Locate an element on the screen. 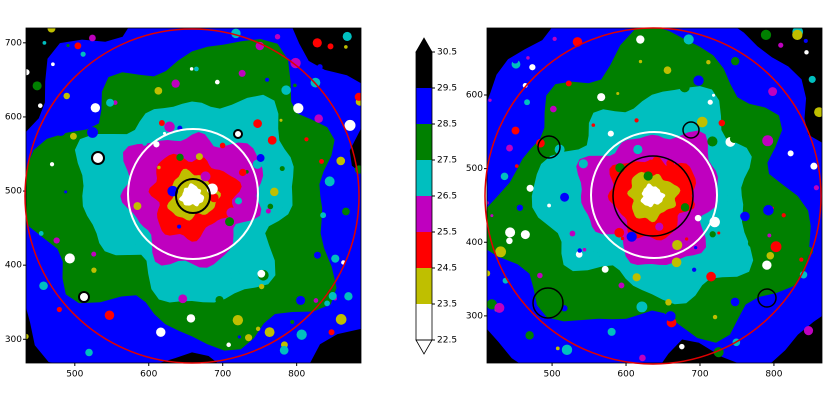  colorbar-tick-label: 25.5 is located at coordinates (447, 233).